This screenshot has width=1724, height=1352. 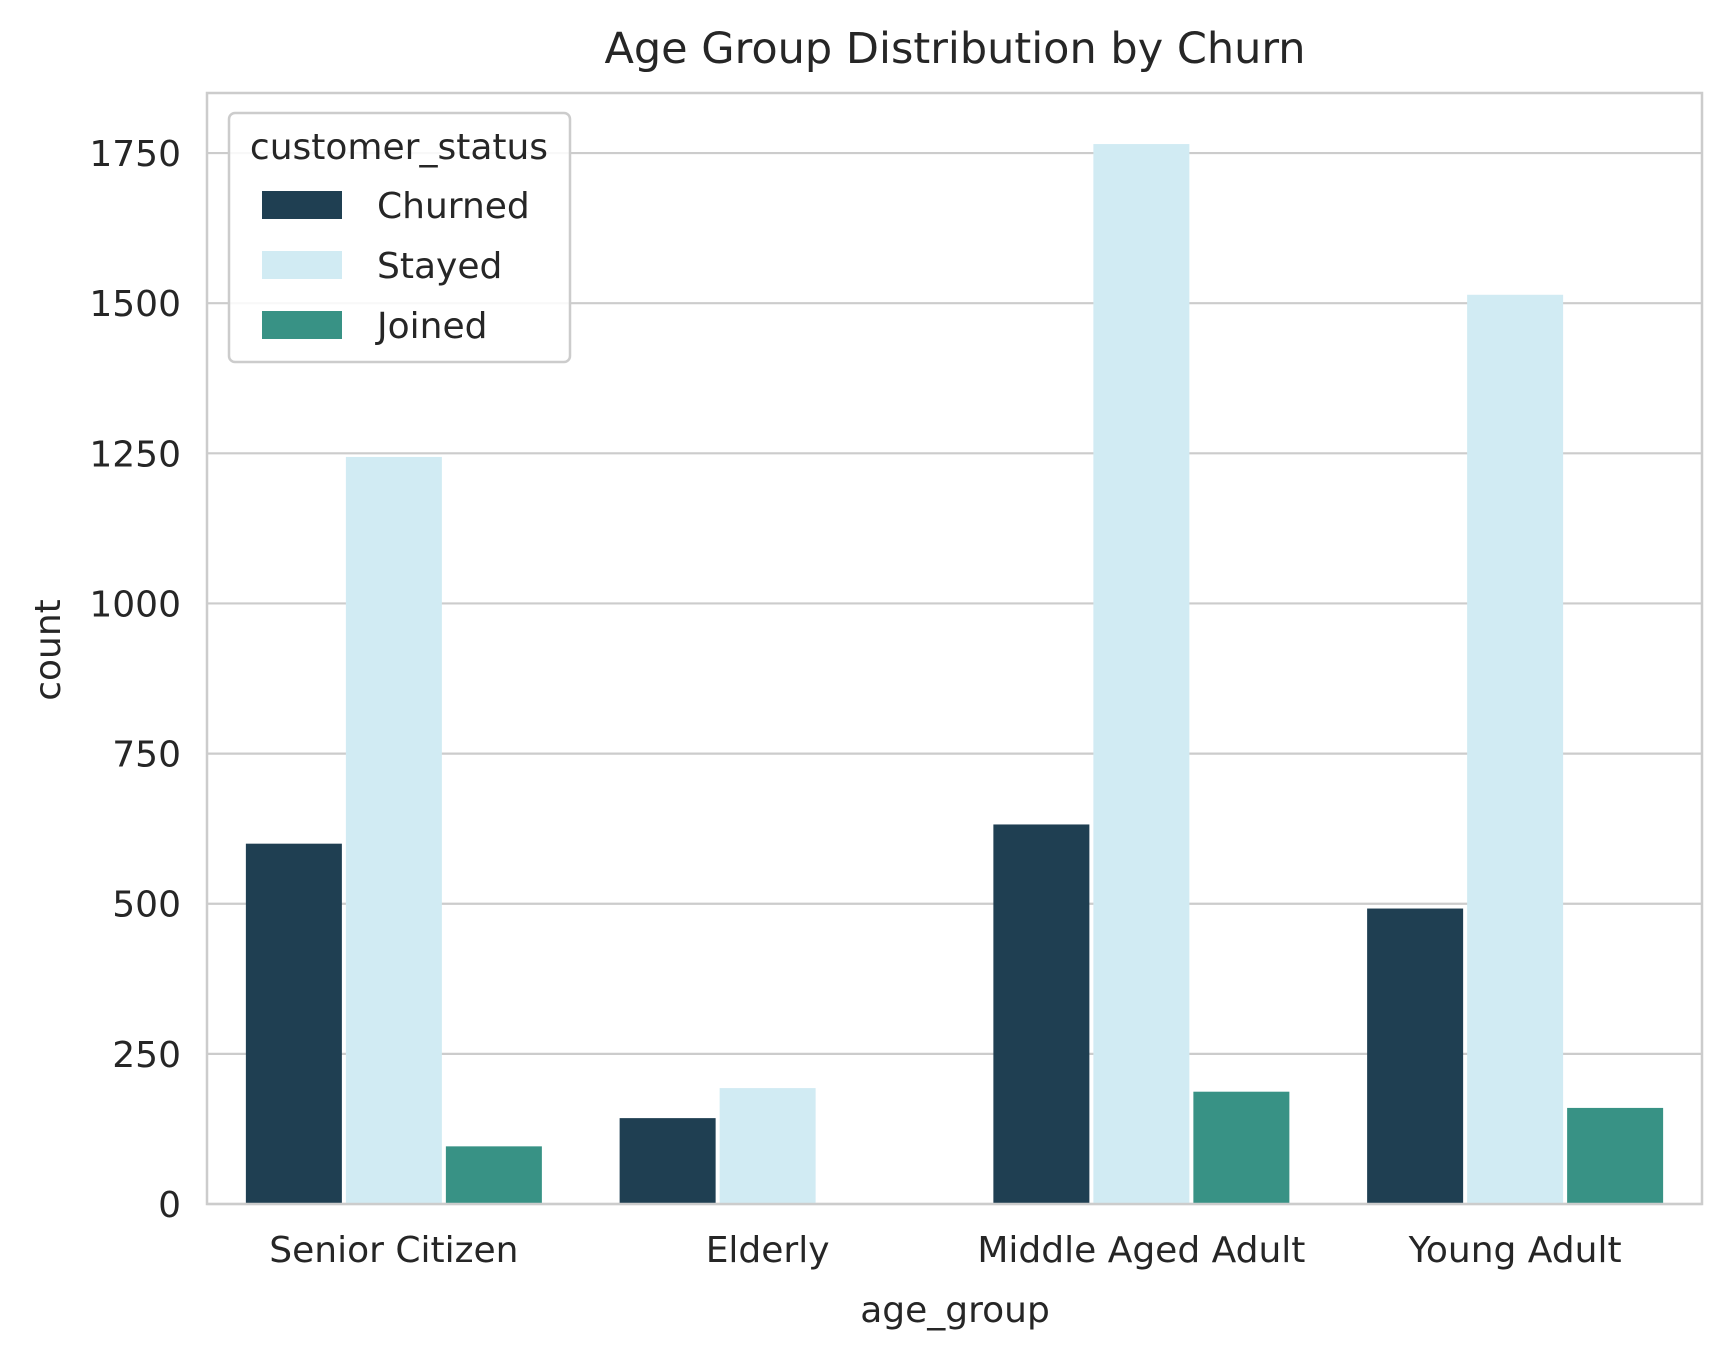 What do you see at coordinates (135, 454) in the screenshot?
I see `y-tick-label: 1250` at bounding box center [135, 454].